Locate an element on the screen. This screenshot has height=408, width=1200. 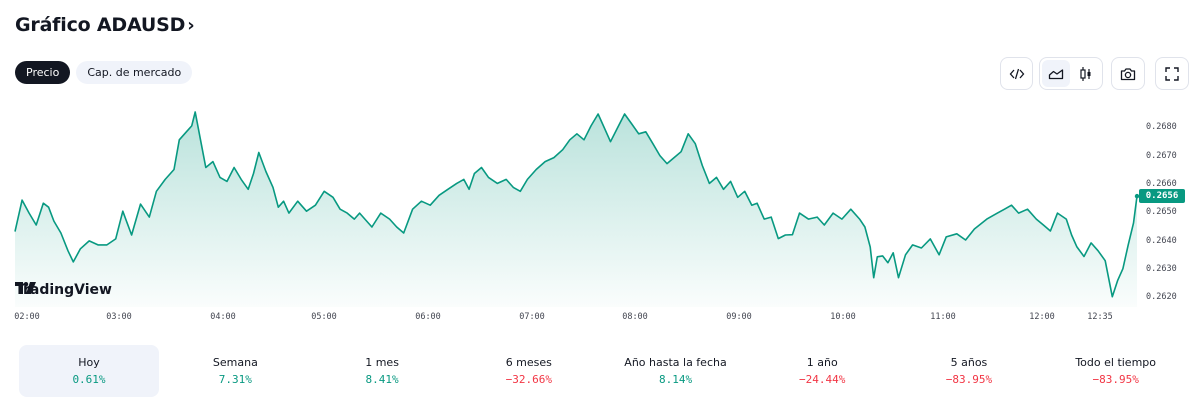
x-tick: 03:00 is located at coordinates (119, 317).